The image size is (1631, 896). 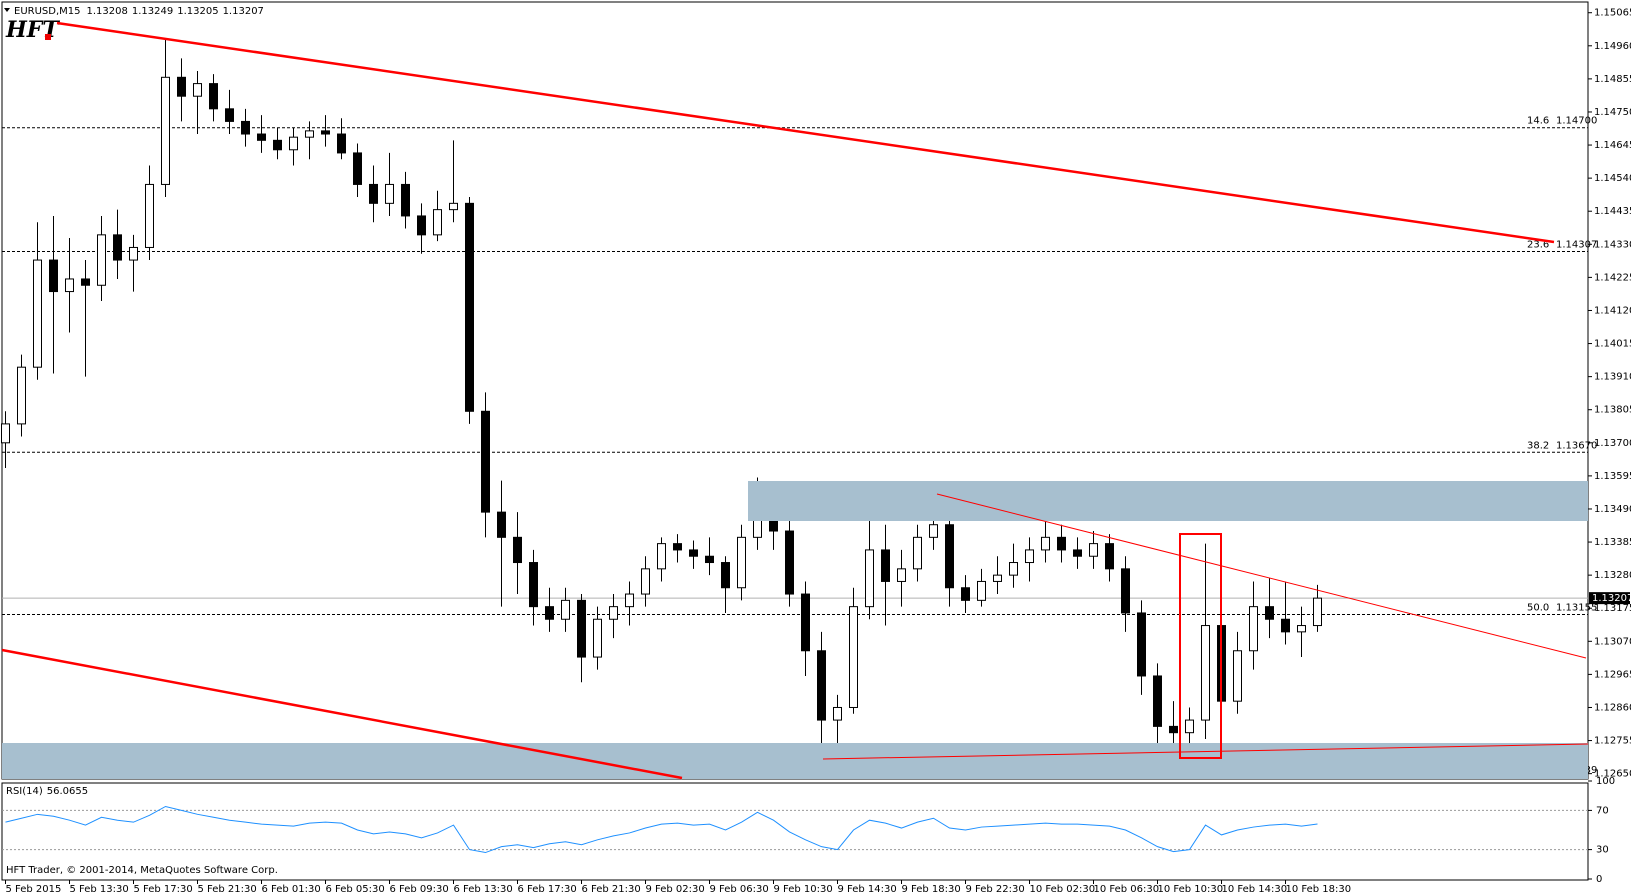 What do you see at coordinates (7, 10) in the screenshot?
I see `menu-arrow` at bounding box center [7, 10].